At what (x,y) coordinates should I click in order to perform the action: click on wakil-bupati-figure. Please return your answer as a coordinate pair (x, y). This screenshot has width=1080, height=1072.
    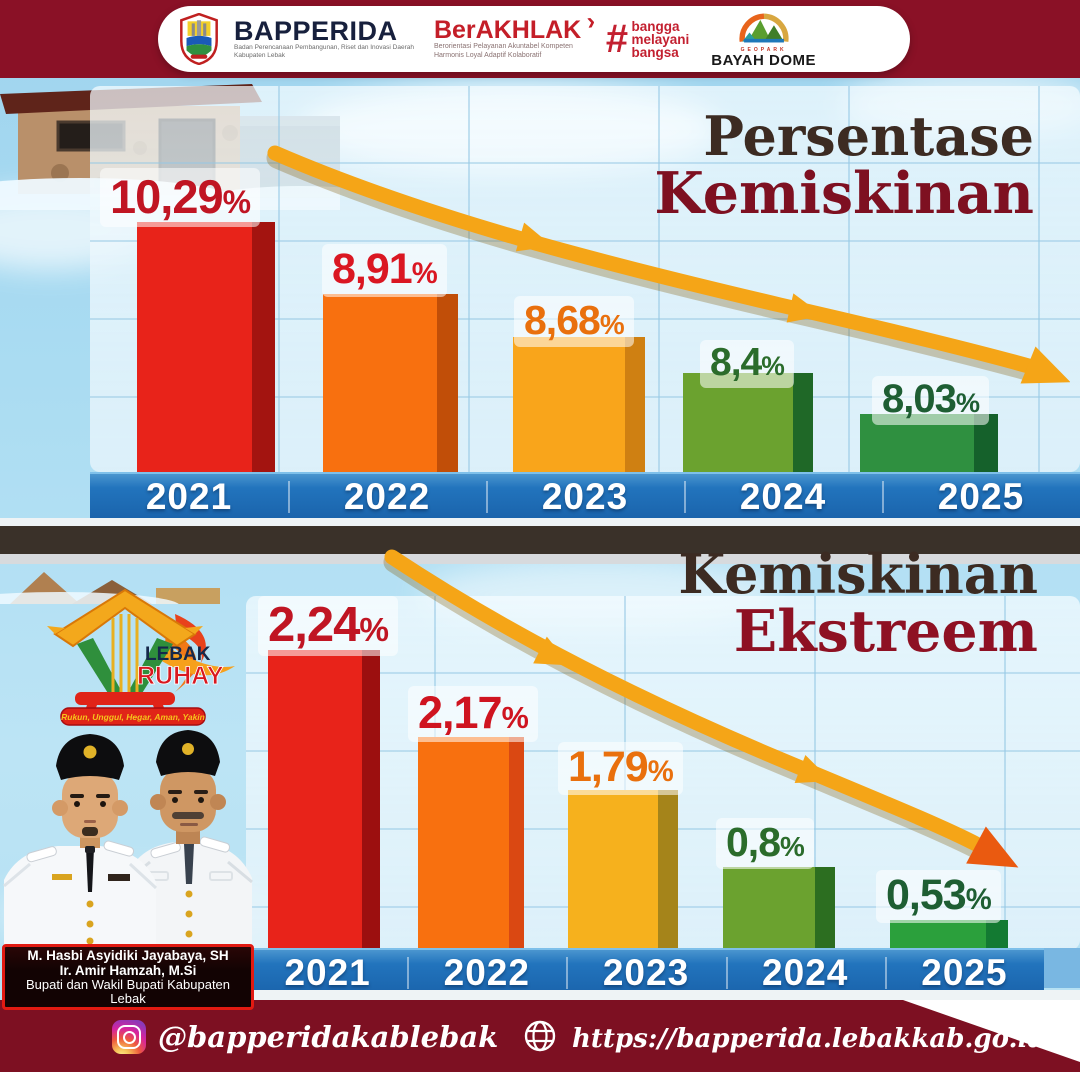
    Looking at the image, I should click on (190, 838).